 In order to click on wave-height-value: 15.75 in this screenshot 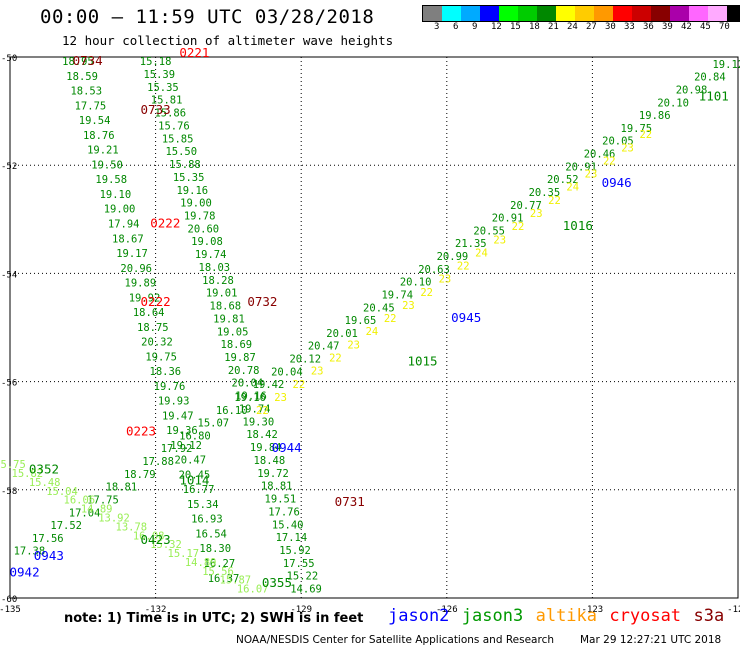, I will do `click(13, 465)`.